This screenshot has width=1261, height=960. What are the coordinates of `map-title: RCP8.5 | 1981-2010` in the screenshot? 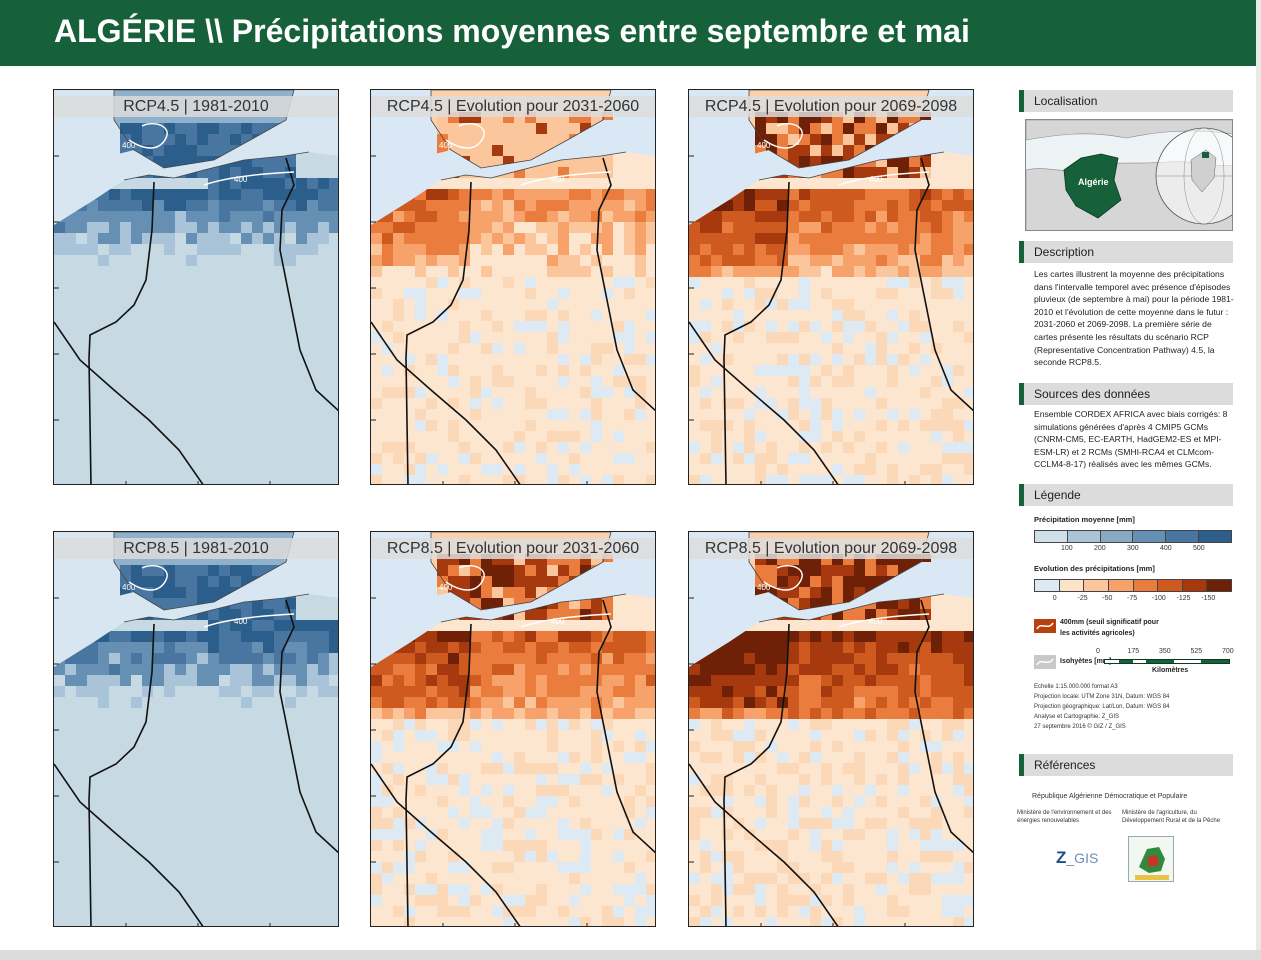 It's located at (196, 548).